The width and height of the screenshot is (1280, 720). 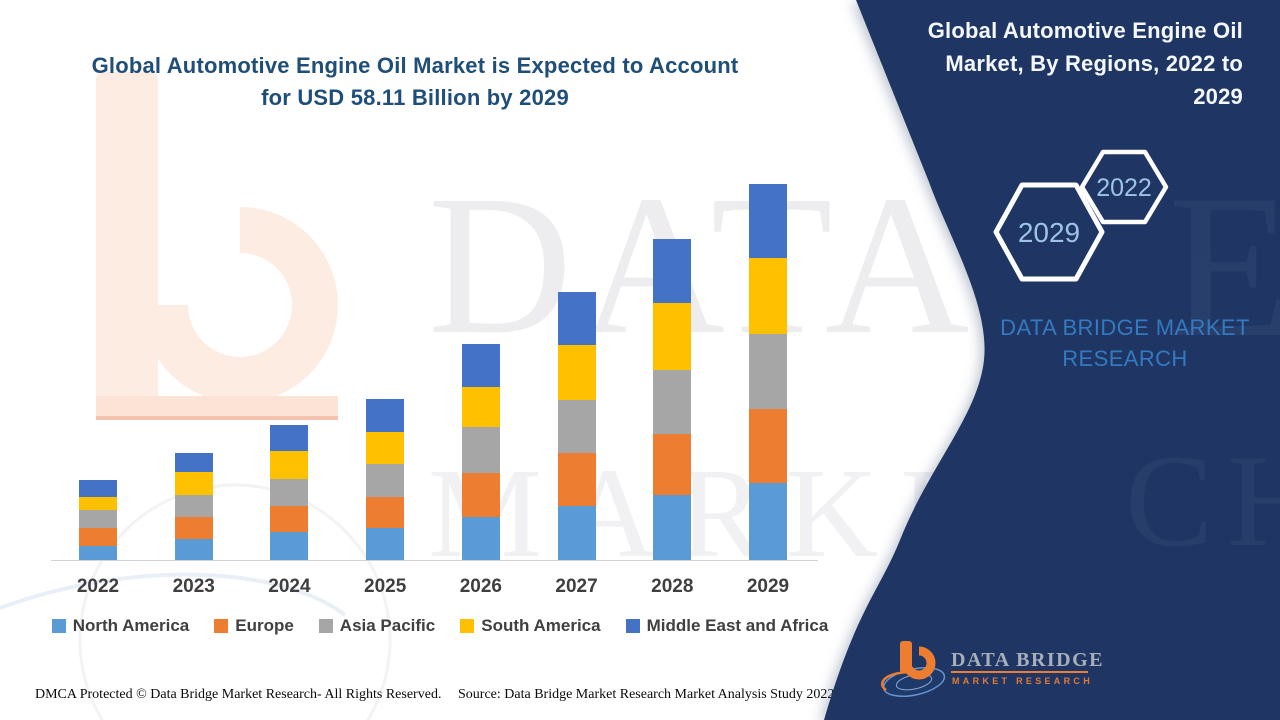 I want to click on panel-watermark-row2: CH, so click(x=1202, y=500).